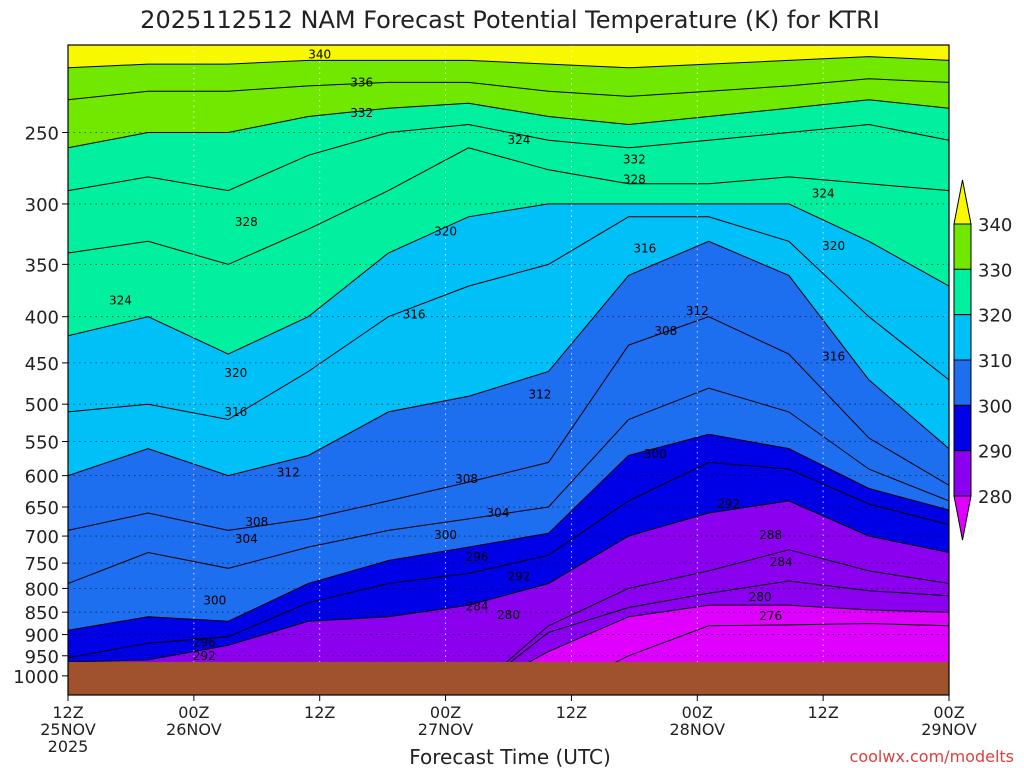 The width and height of the screenshot is (1024, 768). What do you see at coordinates (68, 729) in the screenshot?
I see `x-tick-label: 25NOV` at bounding box center [68, 729].